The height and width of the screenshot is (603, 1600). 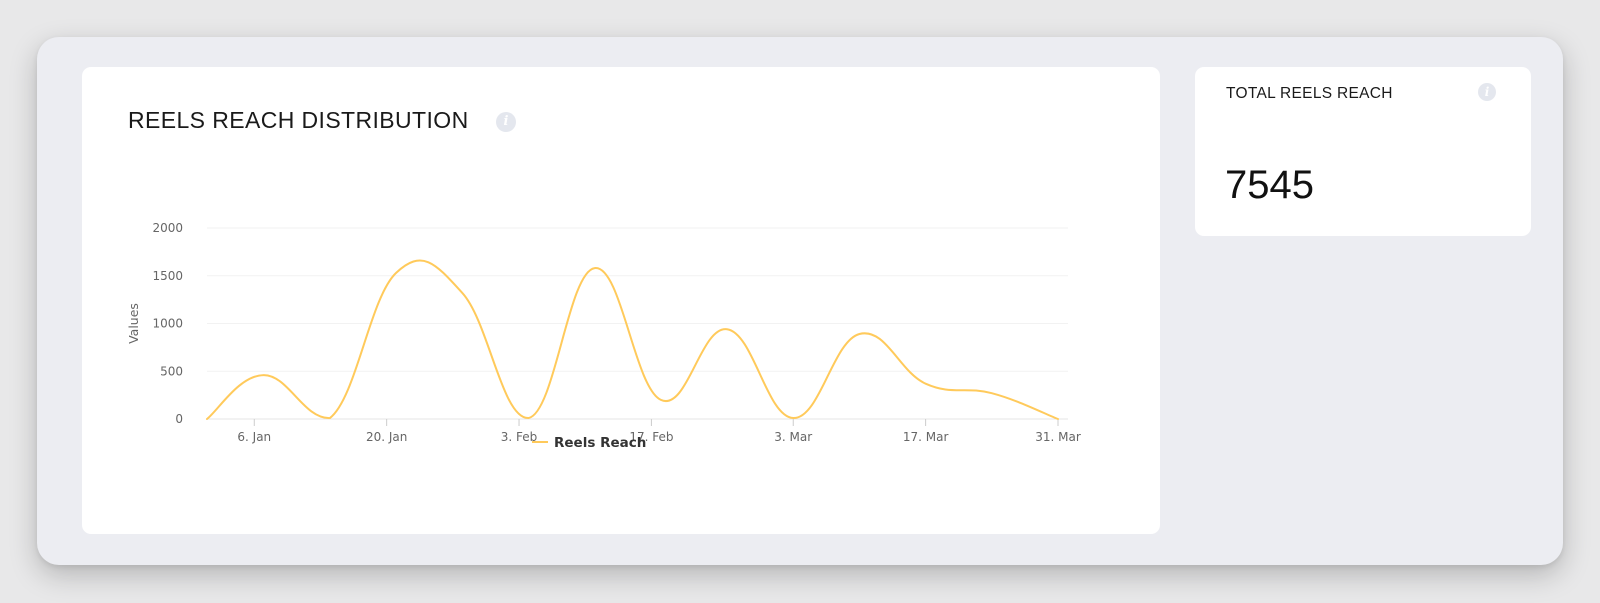 I want to click on total-reels-reach-value: 7545, so click(x=1269, y=185).